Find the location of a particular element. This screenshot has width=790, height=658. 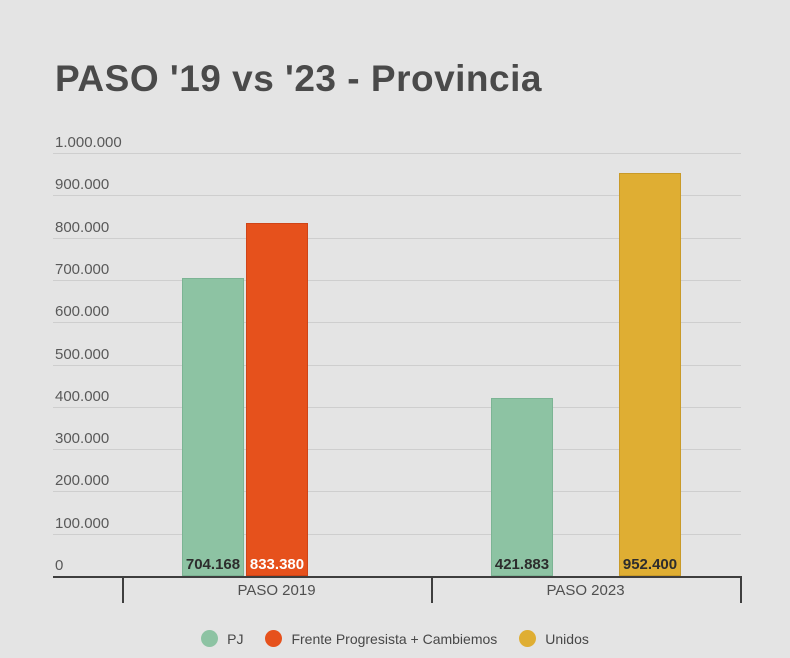

legend-label: PJ is located at coordinates (235, 638).